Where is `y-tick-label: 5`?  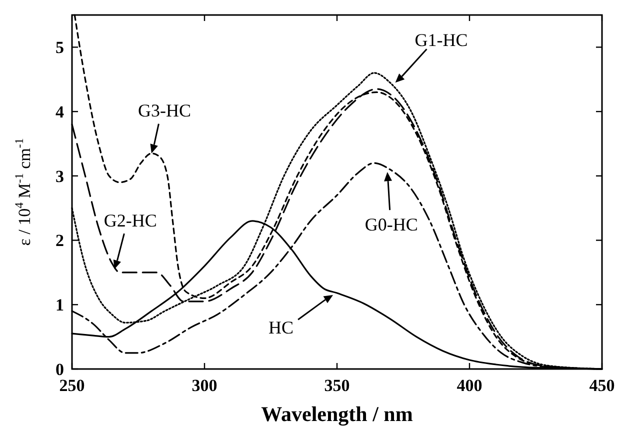 y-tick-label: 5 is located at coordinates (60, 48).